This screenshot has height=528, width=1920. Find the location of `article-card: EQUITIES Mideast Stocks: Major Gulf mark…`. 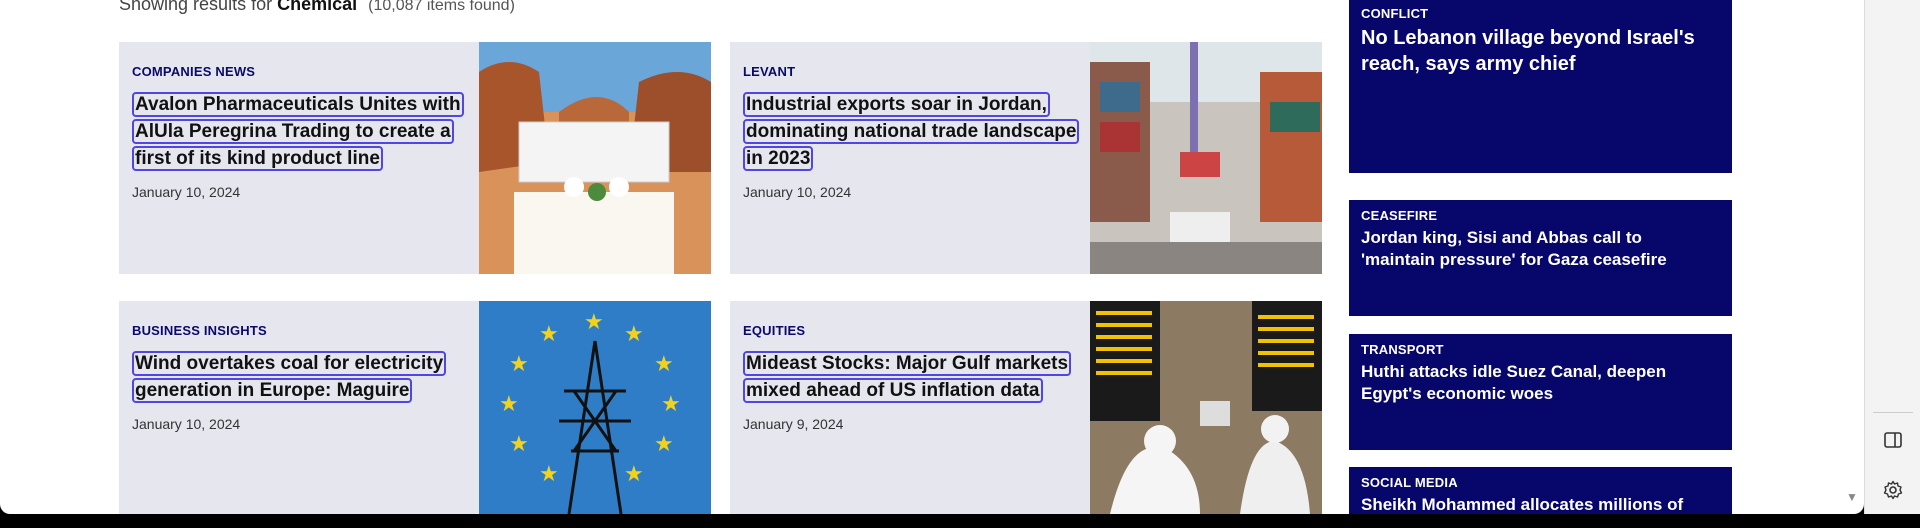

article-card: EQUITIES Mideast Stocks: Major Gulf mark… is located at coordinates (1026, 407).